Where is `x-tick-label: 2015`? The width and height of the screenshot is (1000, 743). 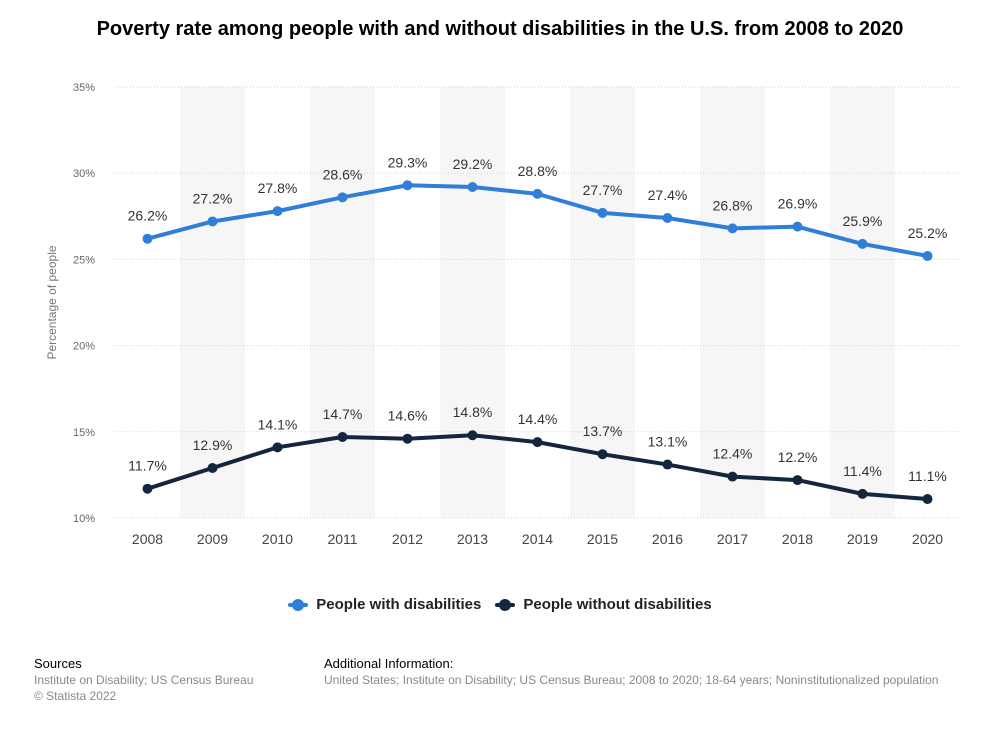
x-tick-label: 2015 is located at coordinates (602, 539).